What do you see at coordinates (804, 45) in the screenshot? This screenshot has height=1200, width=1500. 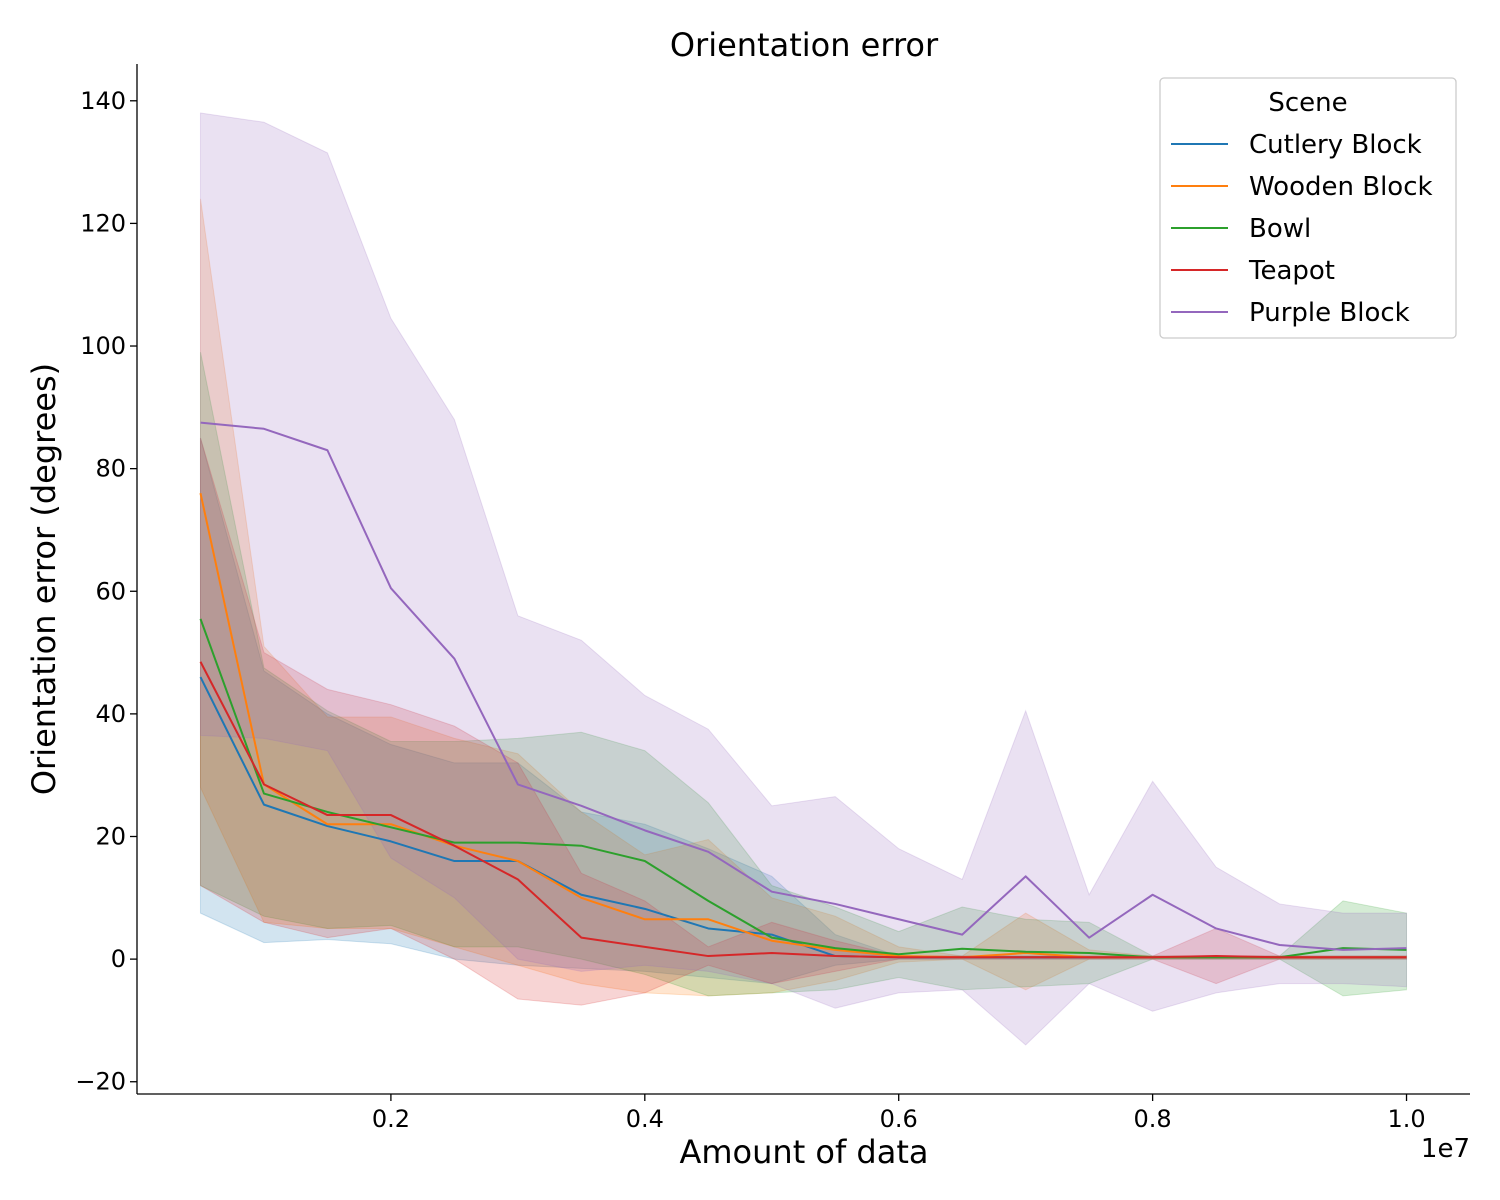 I see `chart-title: Orientation error` at bounding box center [804, 45].